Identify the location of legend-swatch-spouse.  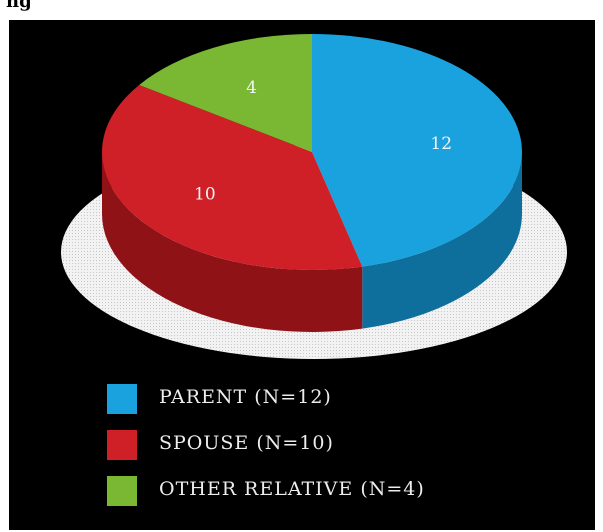
(122, 445).